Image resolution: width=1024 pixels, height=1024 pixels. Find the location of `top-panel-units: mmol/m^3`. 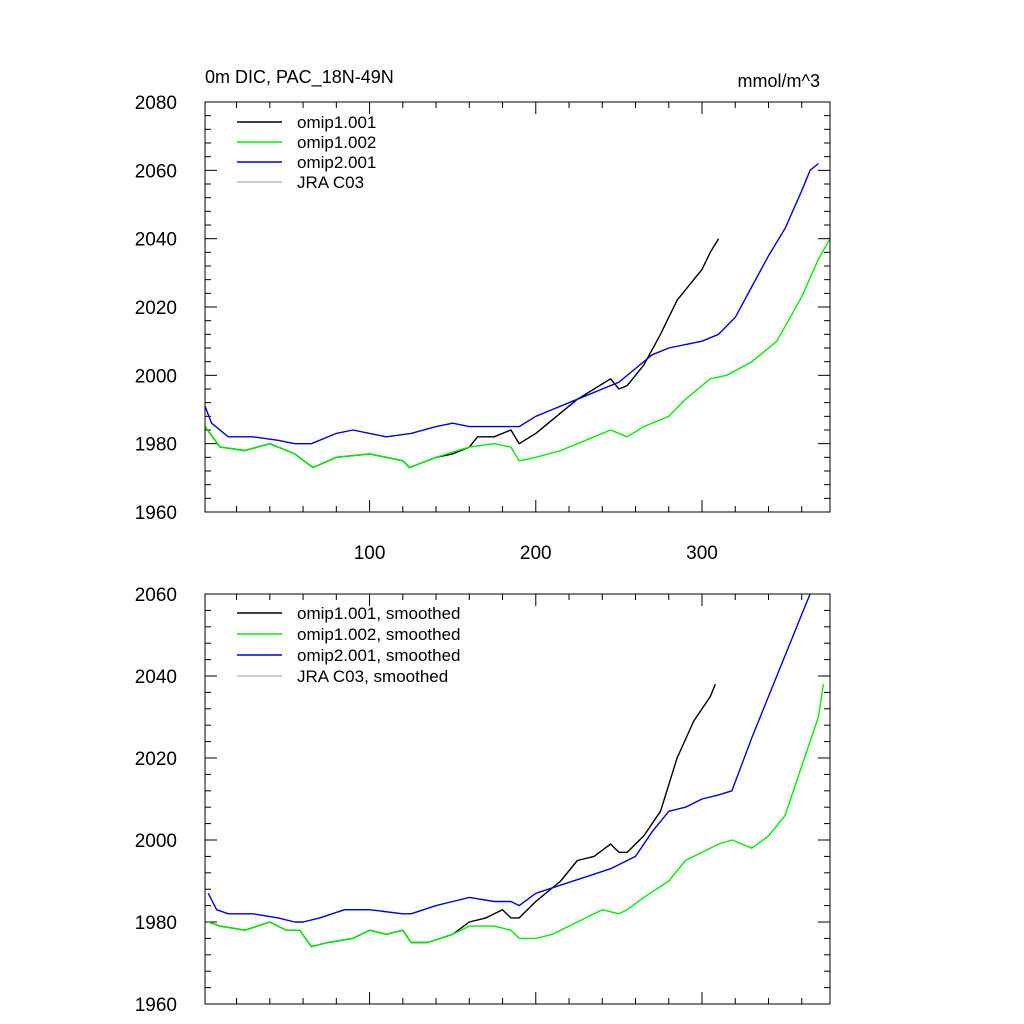

top-panel-units: mmol/m^3 is located at coordinates (779, 81).